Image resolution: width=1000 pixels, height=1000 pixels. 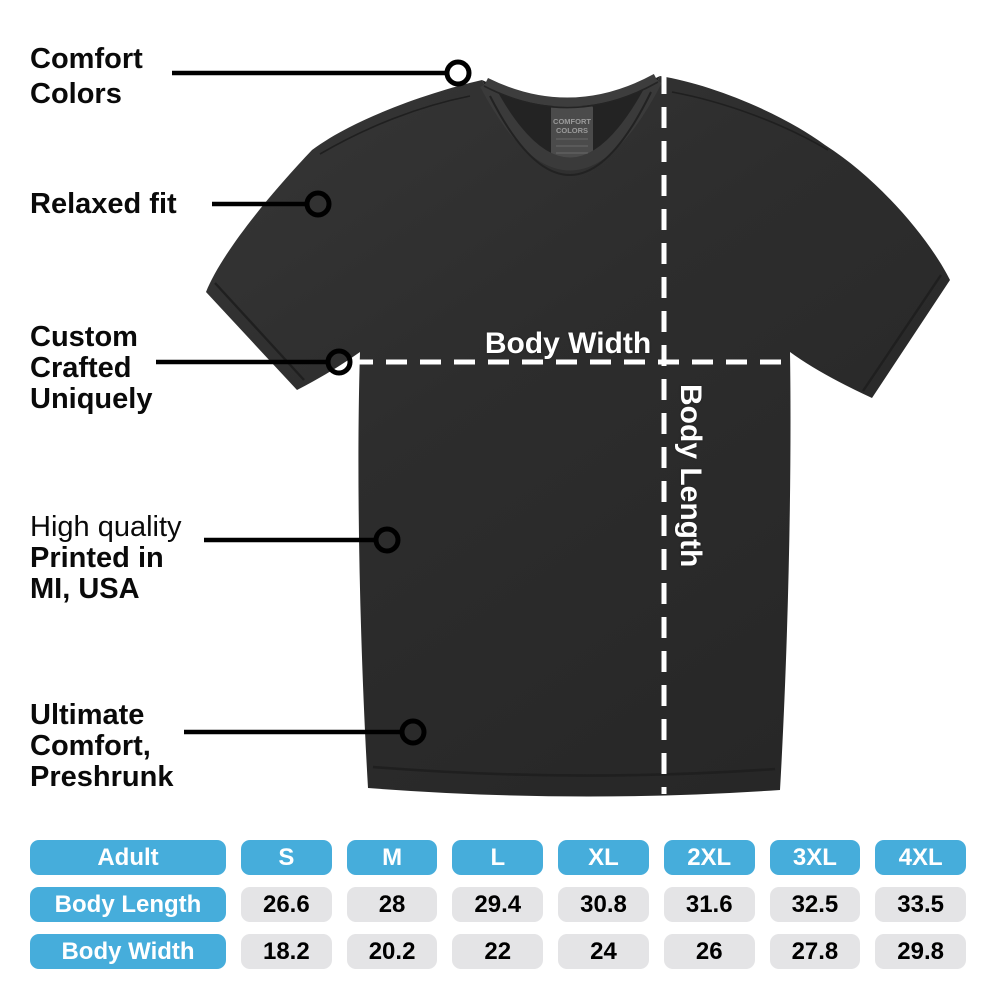 I want to click on callout-high-quality: High quality Printed in MI, USA, so click(x=106, y=558).